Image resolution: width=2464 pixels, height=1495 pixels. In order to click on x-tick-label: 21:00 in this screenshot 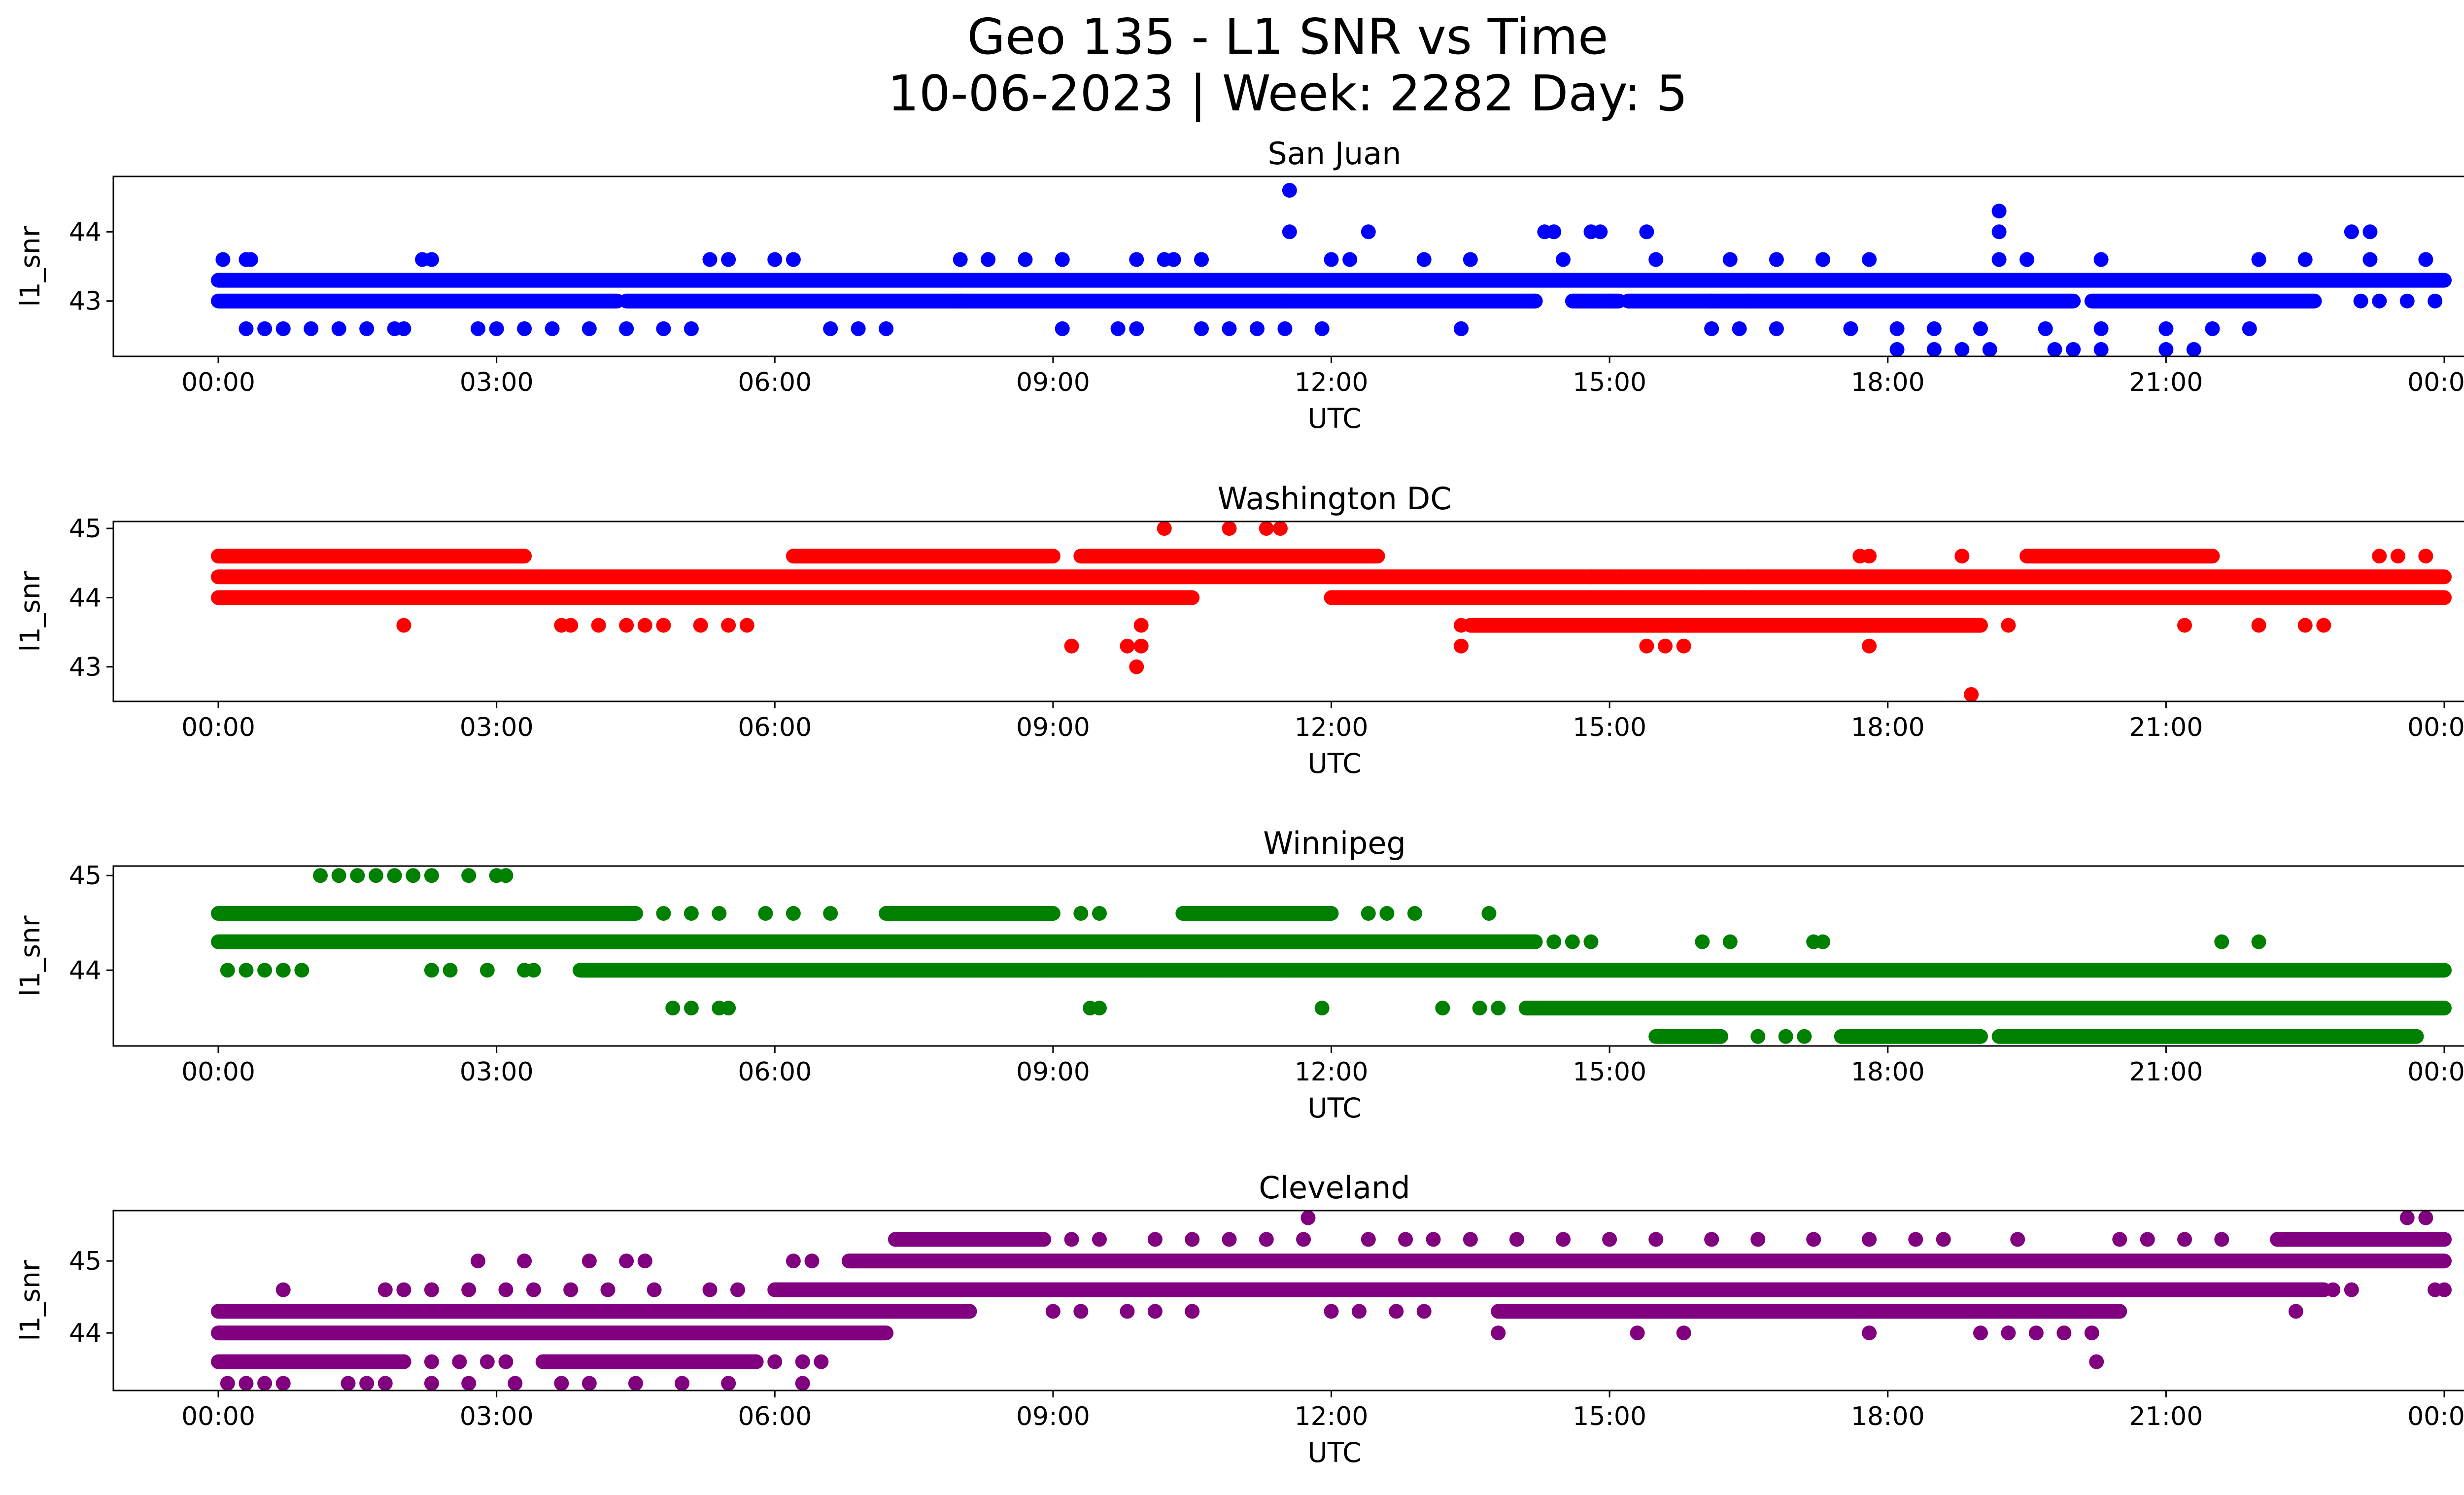, I will do `click(2166, 1416)`.